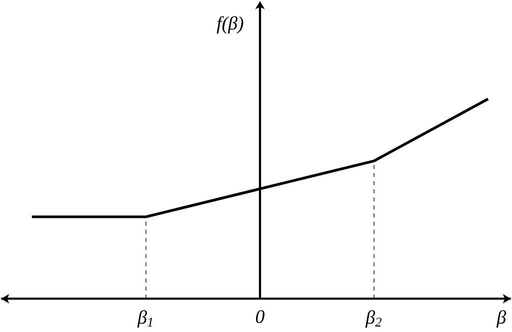  What do you see at coordinates (501, 319) in the screenshot?
I see `x-axis-title: β` at bounding box center [501, 319].